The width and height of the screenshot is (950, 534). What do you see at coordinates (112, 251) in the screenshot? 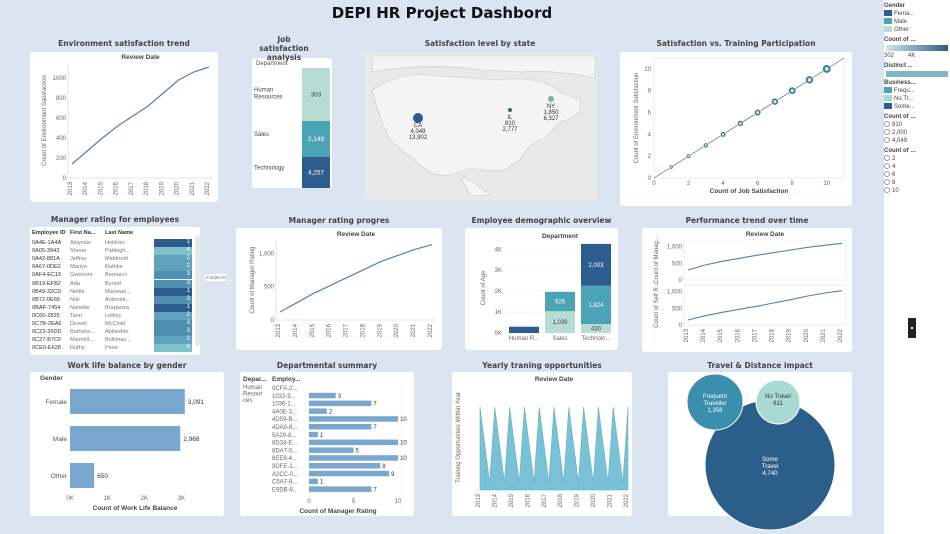
I see `table-row: 0A05-3943 Shene Pattingh... 4` at bounding box center [112, 251].